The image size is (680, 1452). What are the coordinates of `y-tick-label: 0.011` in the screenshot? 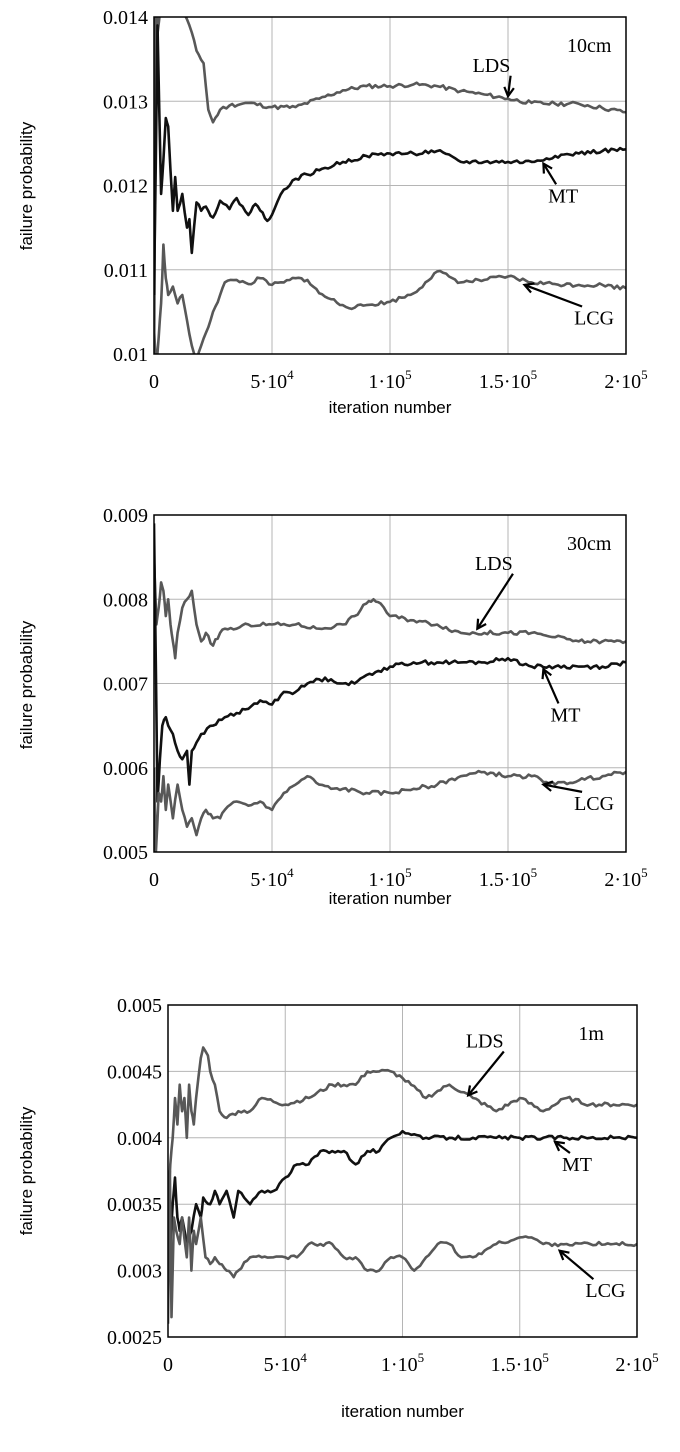 It's located at (126, 271).